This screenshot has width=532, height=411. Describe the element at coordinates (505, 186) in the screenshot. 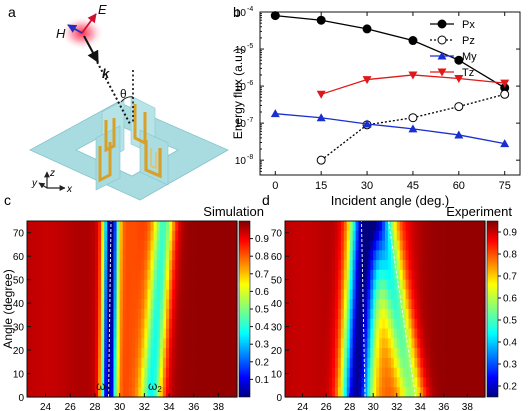

I see `b-x-tick-label: 75` at that location.